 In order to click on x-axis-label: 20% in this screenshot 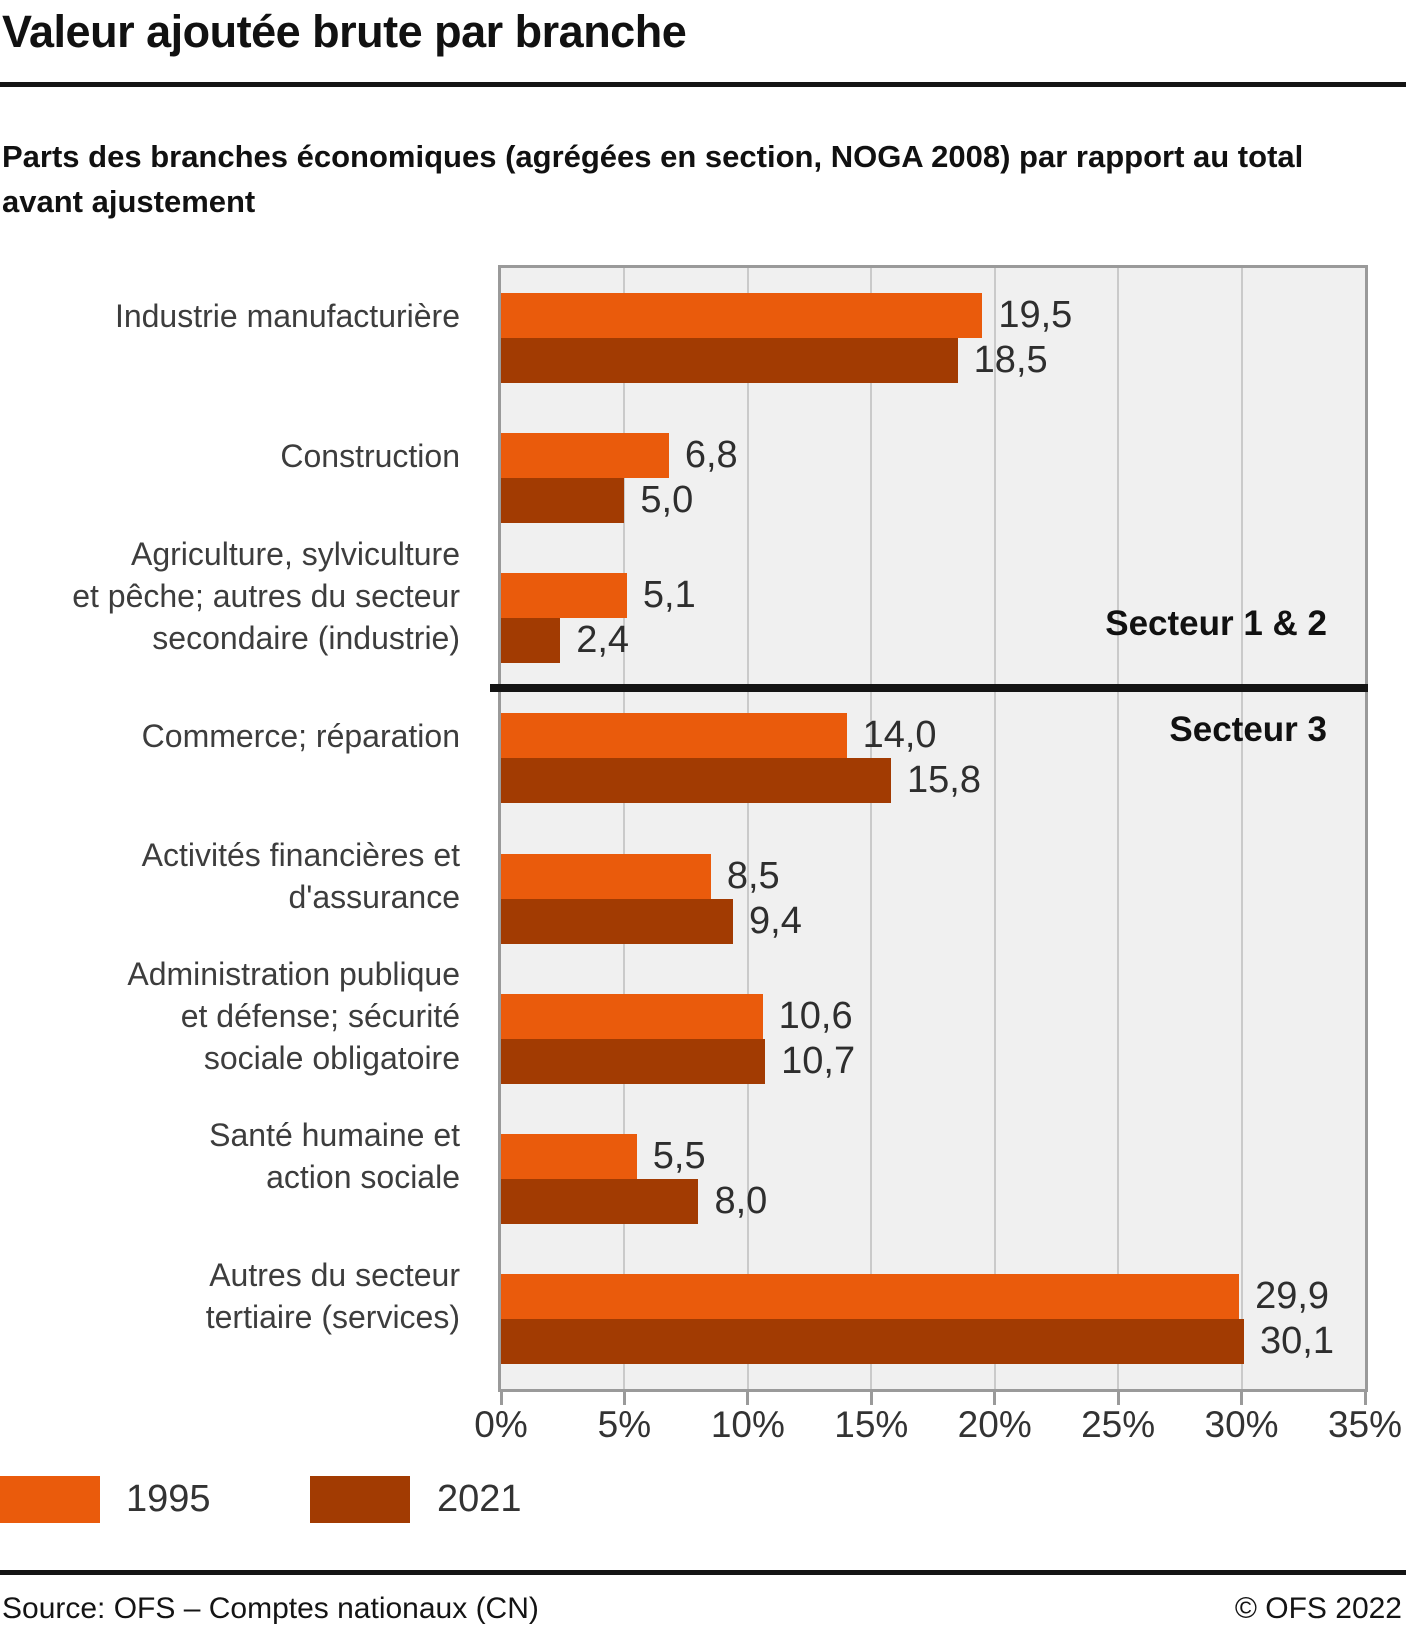, I will do `click(994, 1424)`.